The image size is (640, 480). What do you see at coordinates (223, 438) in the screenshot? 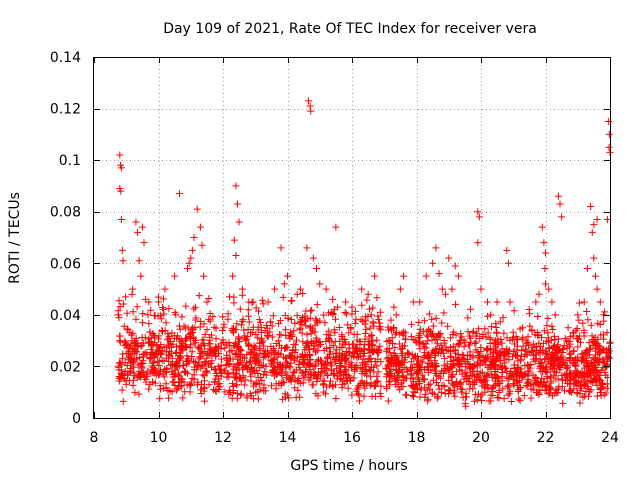
I see `x-tick-label: 12` at bounding box center [223, 438].